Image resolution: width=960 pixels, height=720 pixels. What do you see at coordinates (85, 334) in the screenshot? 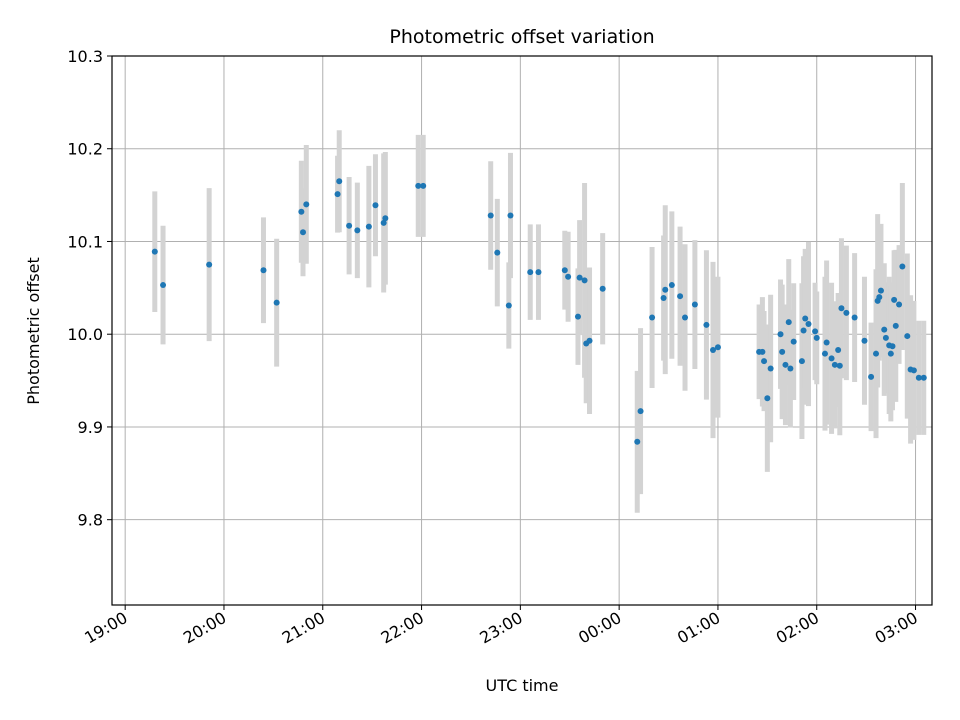
I see `y-tick-label: 10.0` at bounding box center [85, 334].